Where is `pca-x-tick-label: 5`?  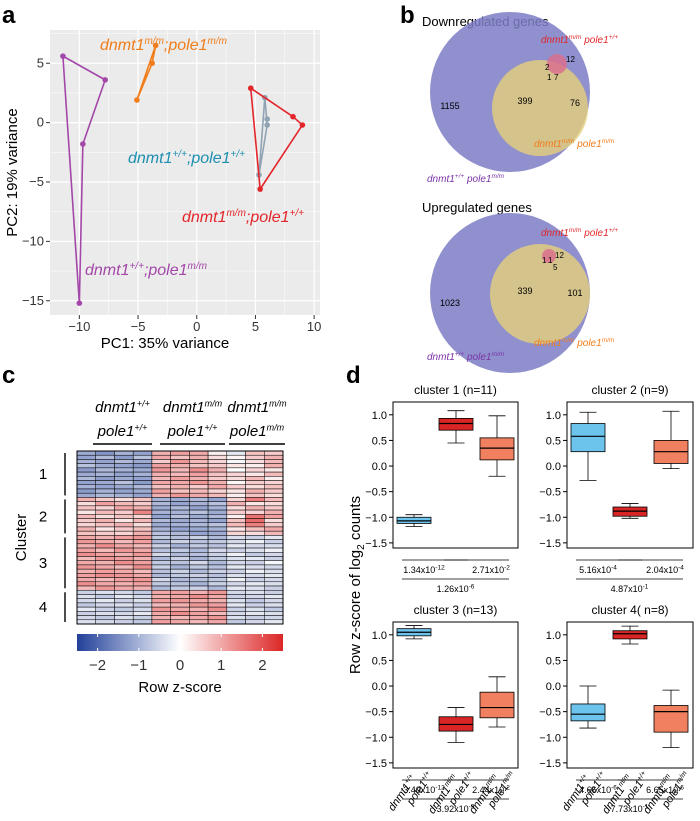 pca-x-tick-label: 5 is located at coordinates (255, 326).